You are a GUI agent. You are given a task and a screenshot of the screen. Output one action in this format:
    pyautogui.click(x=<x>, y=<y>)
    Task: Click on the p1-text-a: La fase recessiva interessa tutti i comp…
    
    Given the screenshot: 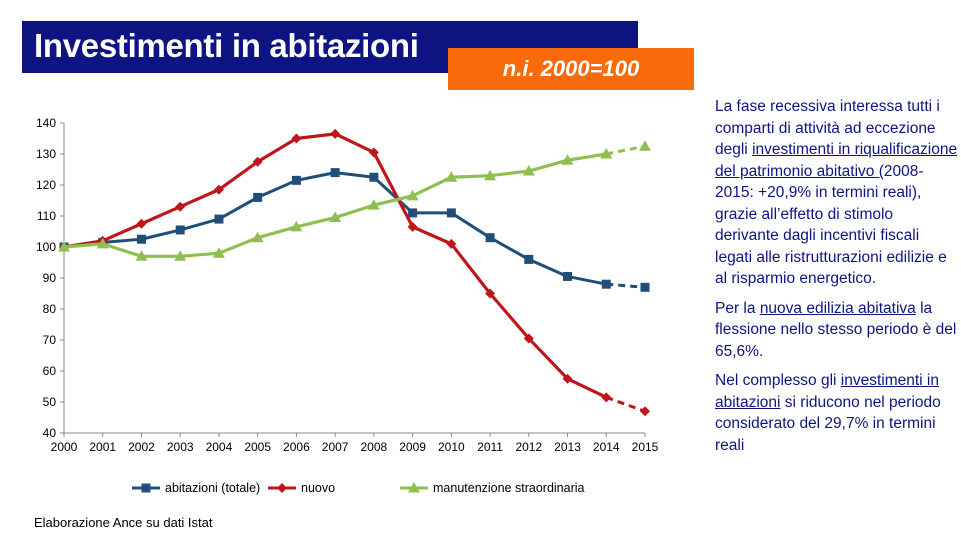 What is the action you would take?
    pyautogui.click(x=827, y=128)
    